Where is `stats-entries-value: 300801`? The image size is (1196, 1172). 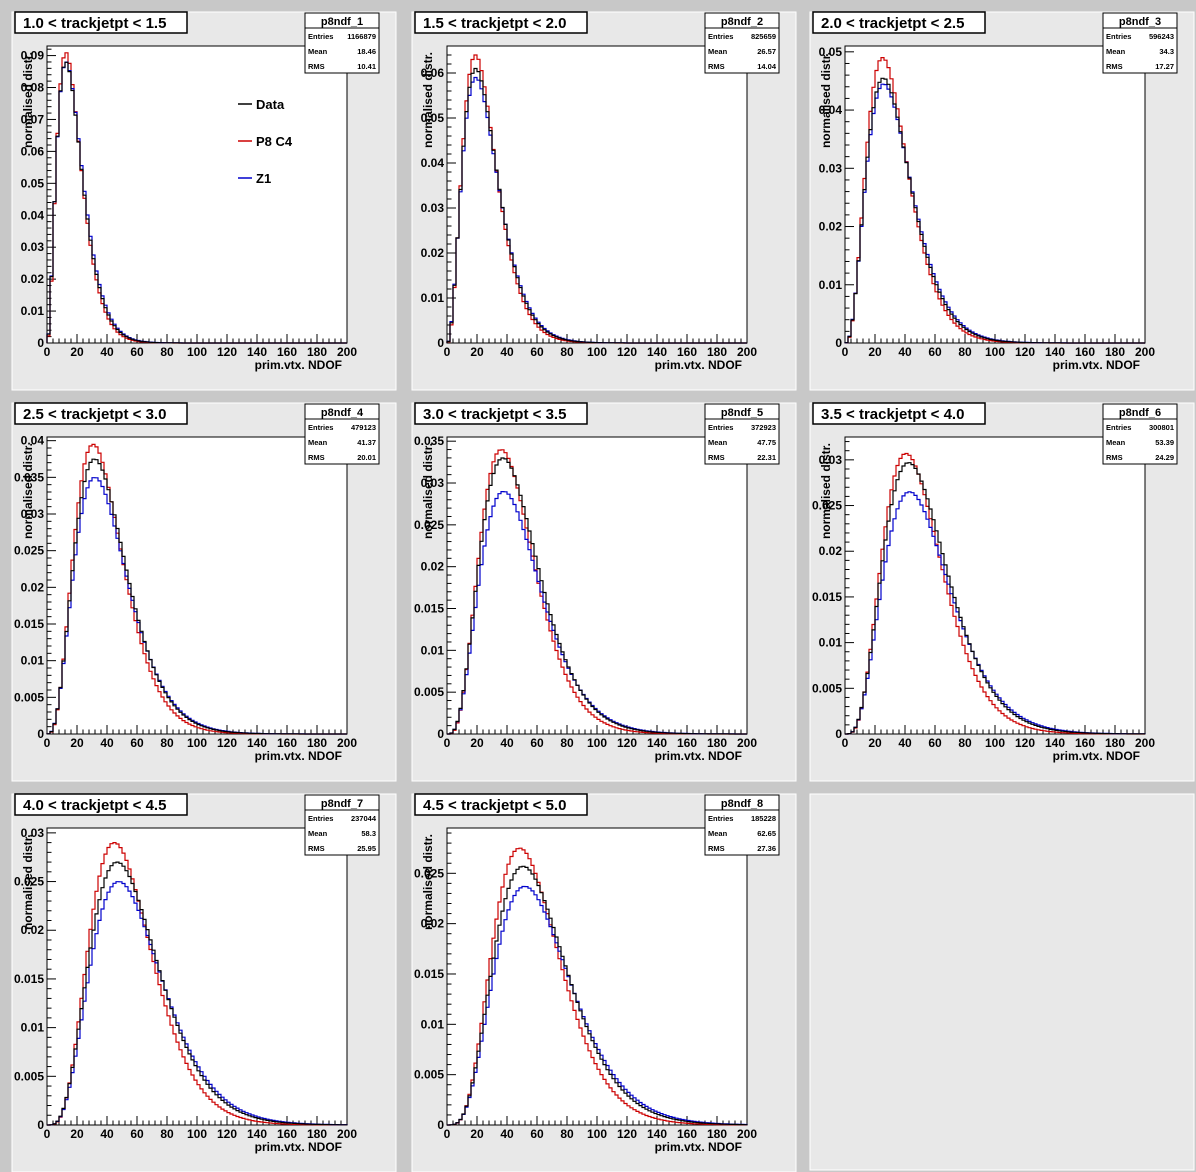 stats-entries-value: 300801 is located at coordinates (1161, 427).